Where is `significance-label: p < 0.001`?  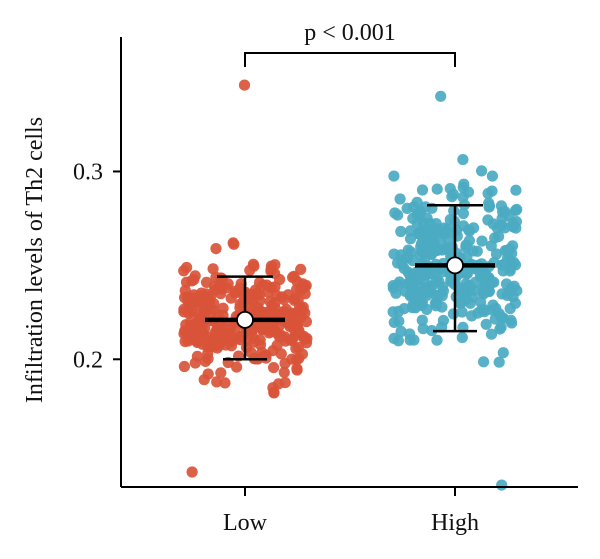 significance-label: p < 0.001 is located at coordinates (350, 33).